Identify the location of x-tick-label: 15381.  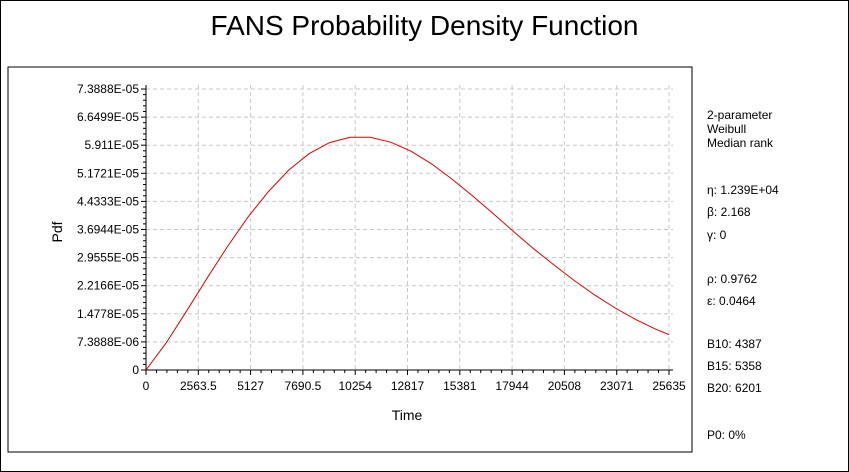
(460, 386).